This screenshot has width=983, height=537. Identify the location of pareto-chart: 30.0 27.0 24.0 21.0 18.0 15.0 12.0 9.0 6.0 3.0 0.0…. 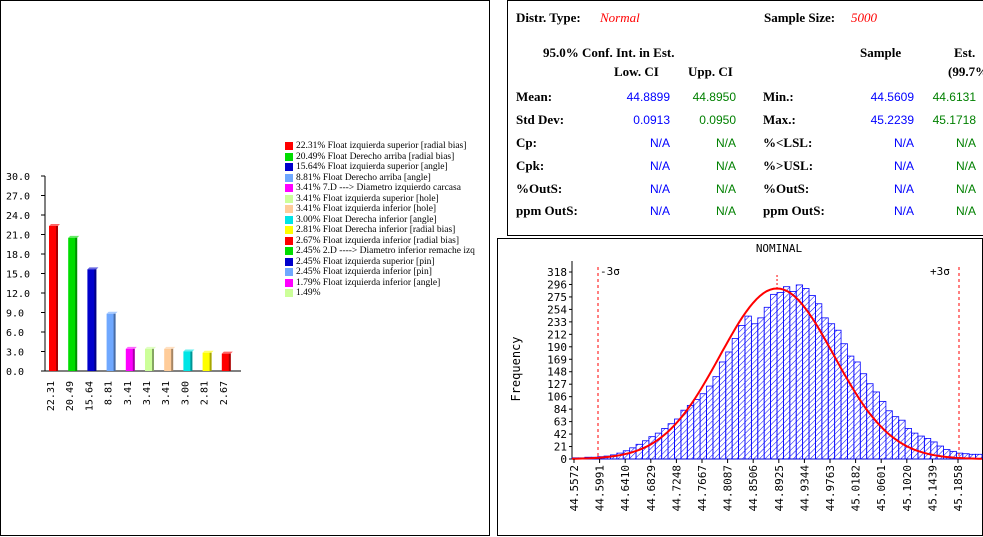
(123, 291).